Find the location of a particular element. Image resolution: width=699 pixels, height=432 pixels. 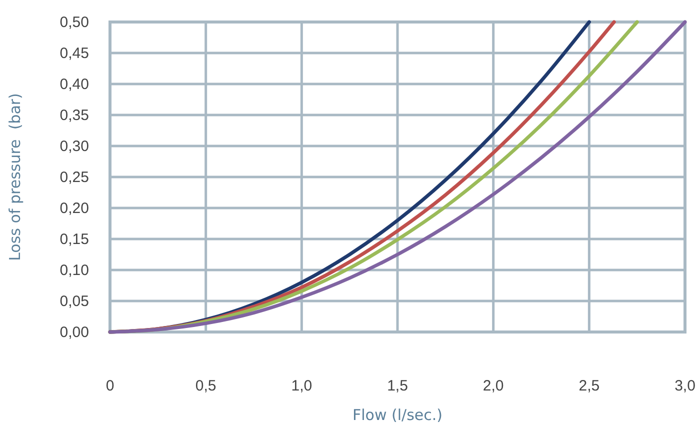

y-tick-label: 0,50 is located at coordinates (74, 22).